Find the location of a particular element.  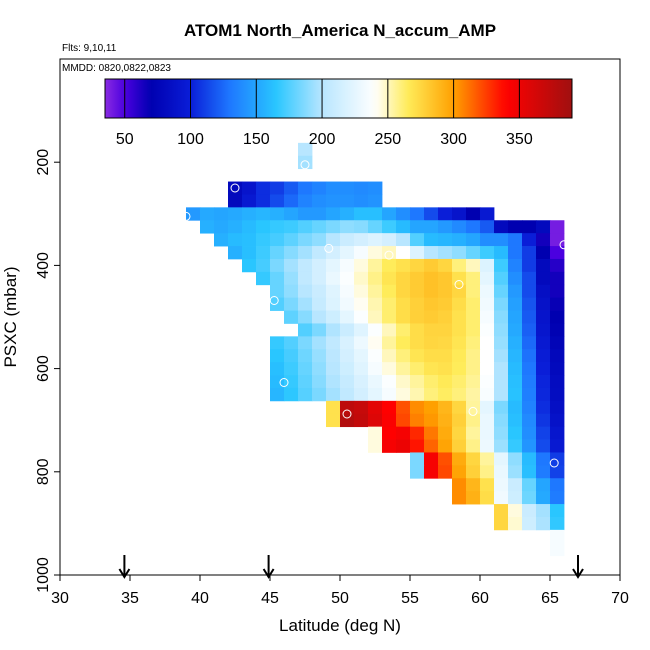

x-tick-label: 30 is located at coordinates (60, 598).